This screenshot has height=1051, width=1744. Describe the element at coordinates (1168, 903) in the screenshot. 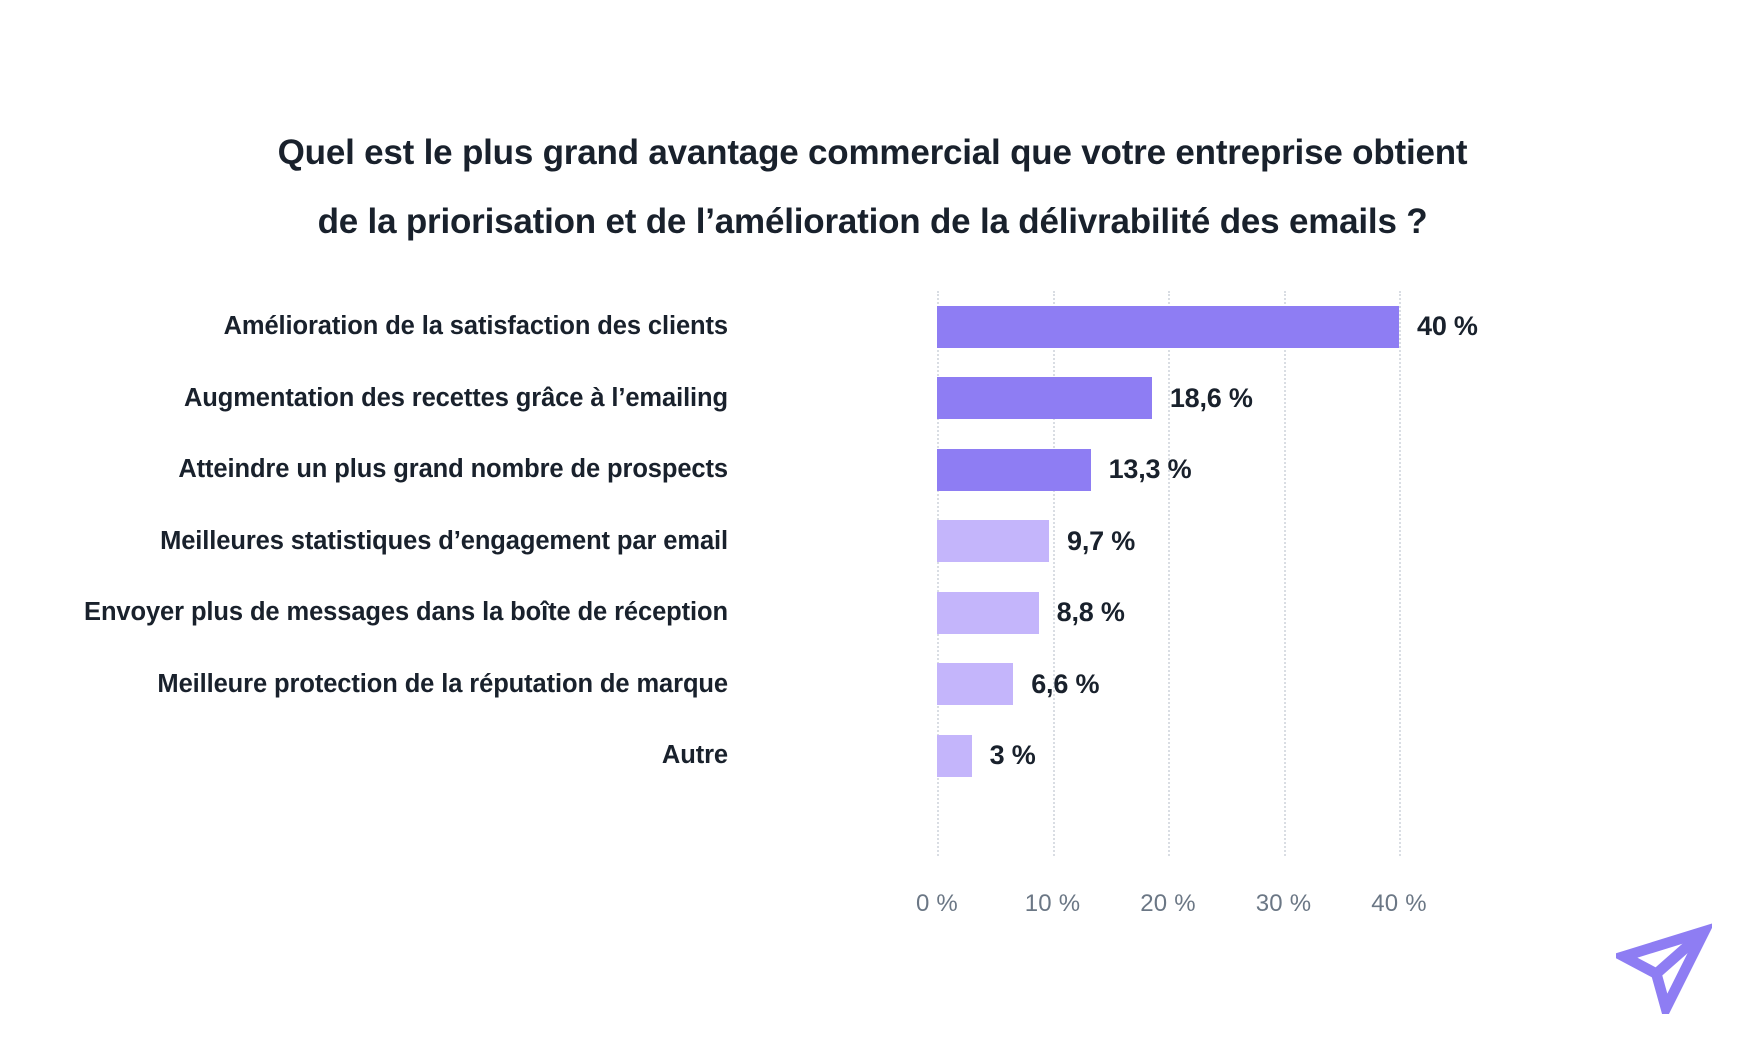

I see `x-tick-label: 20 %` at that location.